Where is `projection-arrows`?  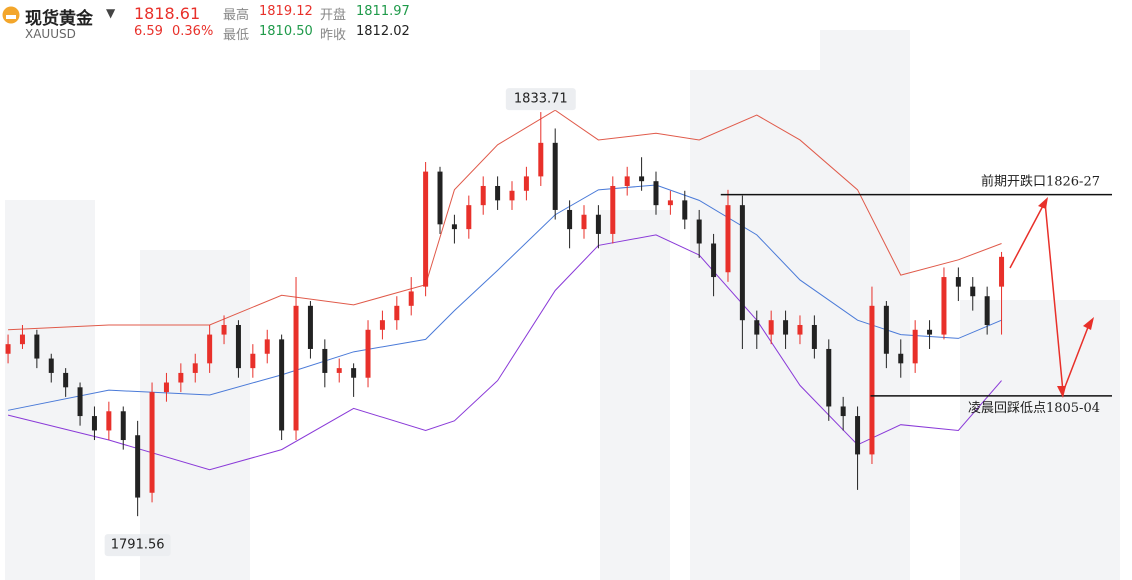 projection-arrows is located at coordinates (1051, 297).